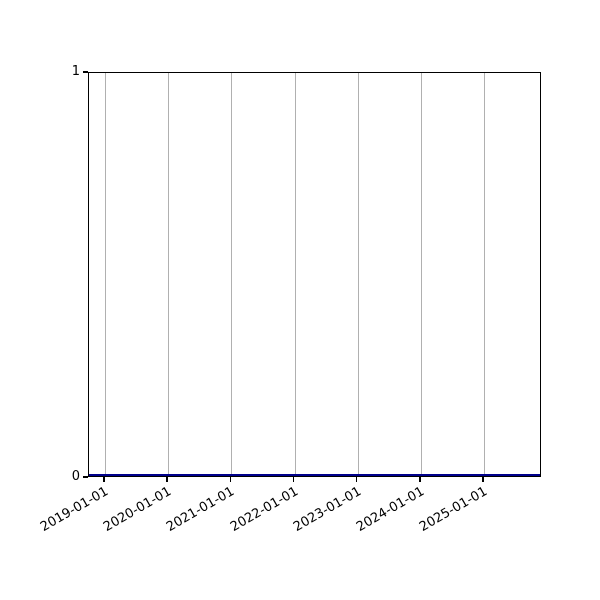 This screenshot has width=600, height=600. Describe the element at coordinates (75, 476) in the screenshot. I see `y-tick-label: 0` at that location.